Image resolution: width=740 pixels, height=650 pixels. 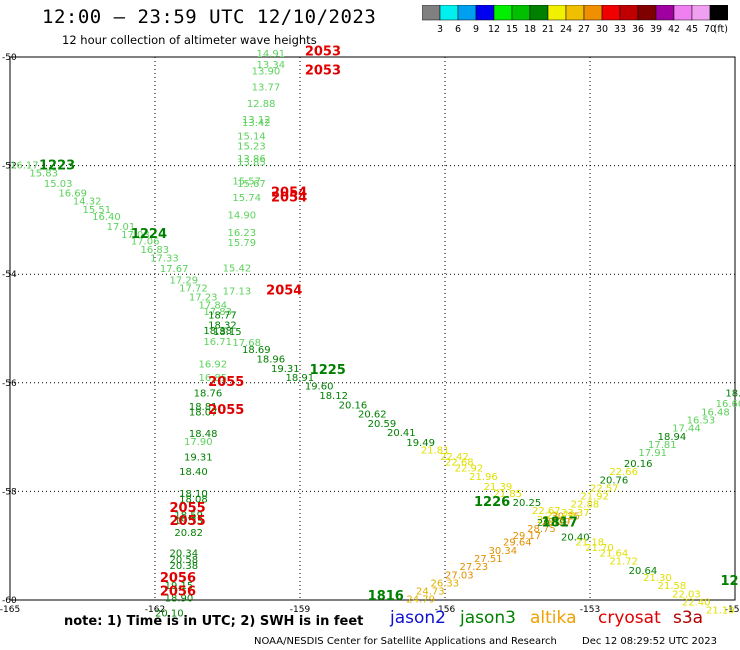 What do you see at coordinates (353, 405) in the screenshot?
I see `wave-height-label: 20.16` at bounding box center [353, 405].